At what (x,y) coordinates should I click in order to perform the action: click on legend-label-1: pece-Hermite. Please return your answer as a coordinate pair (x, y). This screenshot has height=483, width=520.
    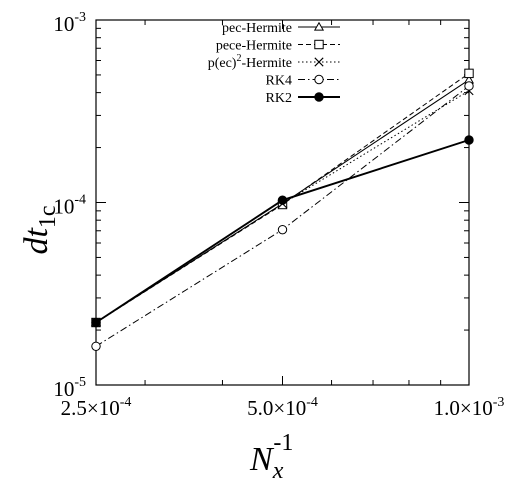
    Looking at the image, I should click on (254, 46).